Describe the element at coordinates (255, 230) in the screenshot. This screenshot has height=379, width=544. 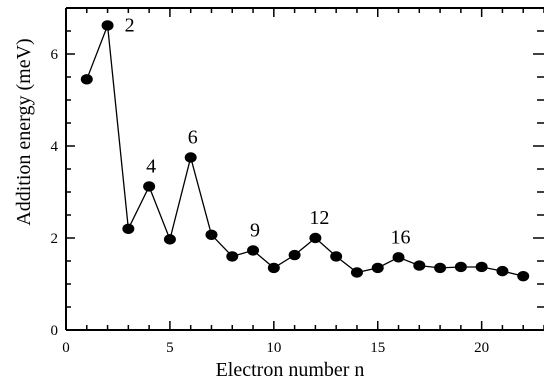
I see `peak-label: 9` at that location.